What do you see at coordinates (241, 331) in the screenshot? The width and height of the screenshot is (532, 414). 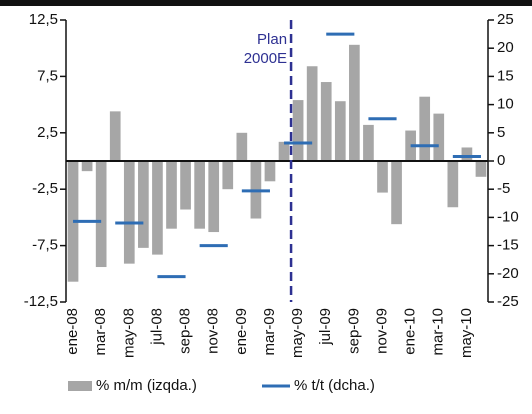 I see `x-tick-label: ene-09` at bounding box center [241, 331].